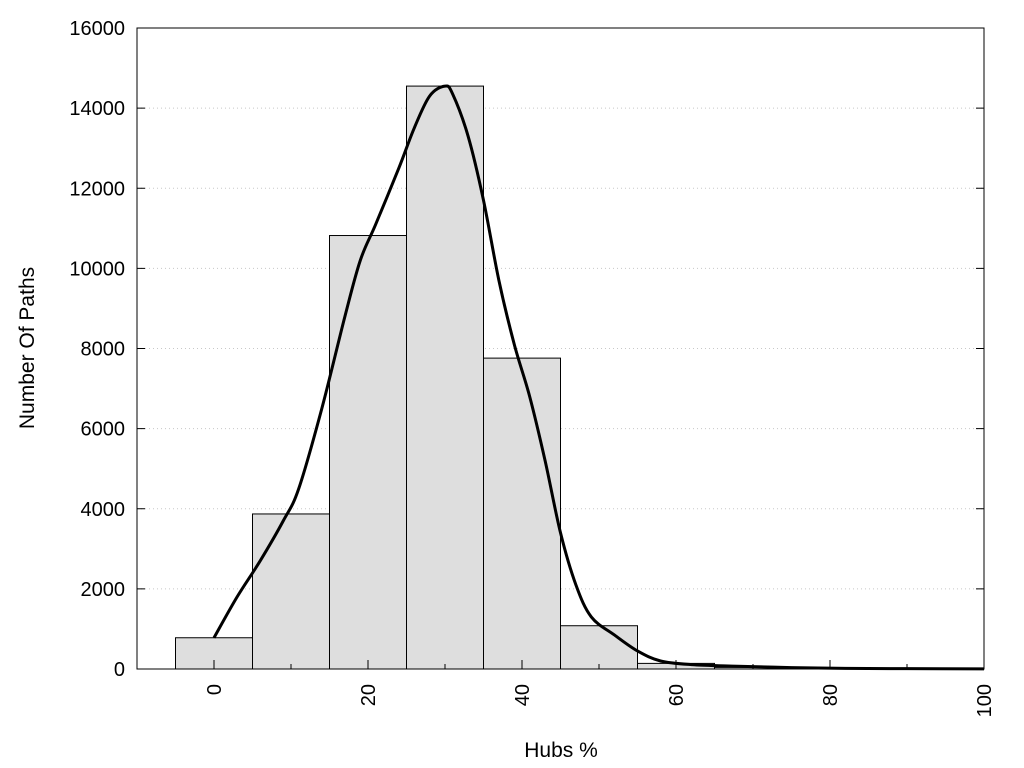 The image size is (1024, 768). Describe the element at coordinates (369, 695) in the screenshot. I see `x-tick-label: 20` at that location.